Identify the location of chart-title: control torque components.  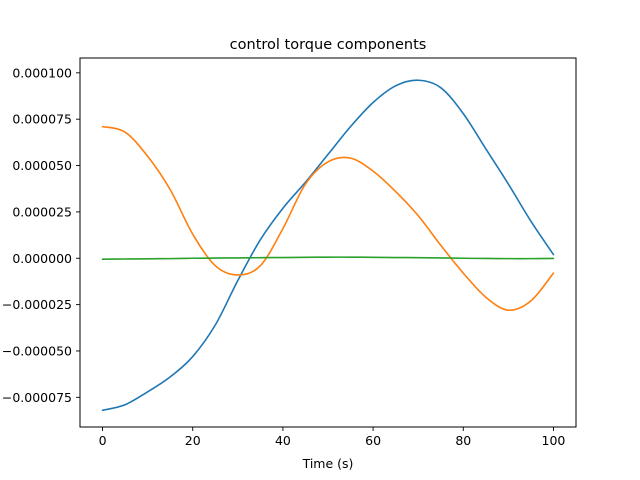
(328, 45).